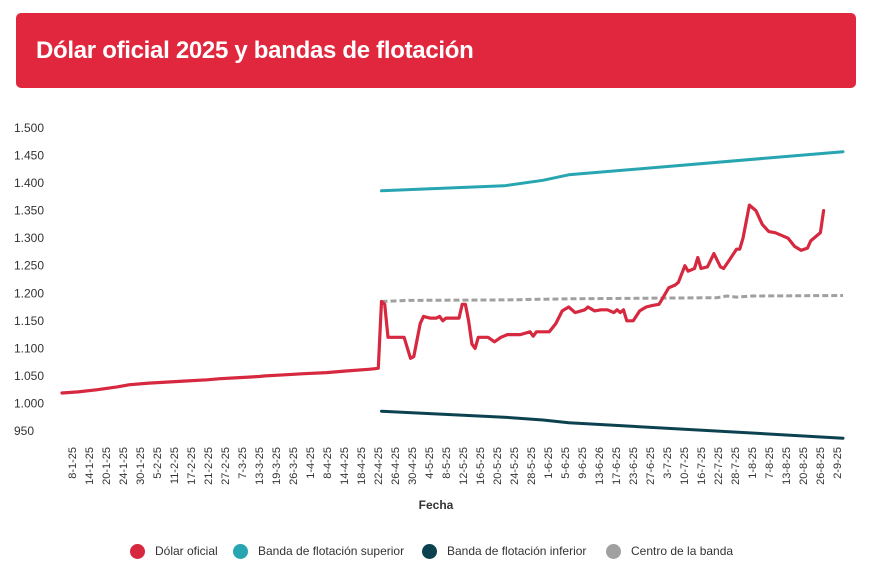  What do you see at coordinates (29, 211) in the screenshot?
I see `y-tick-label: 1.350` at bounding box center [29, 211].